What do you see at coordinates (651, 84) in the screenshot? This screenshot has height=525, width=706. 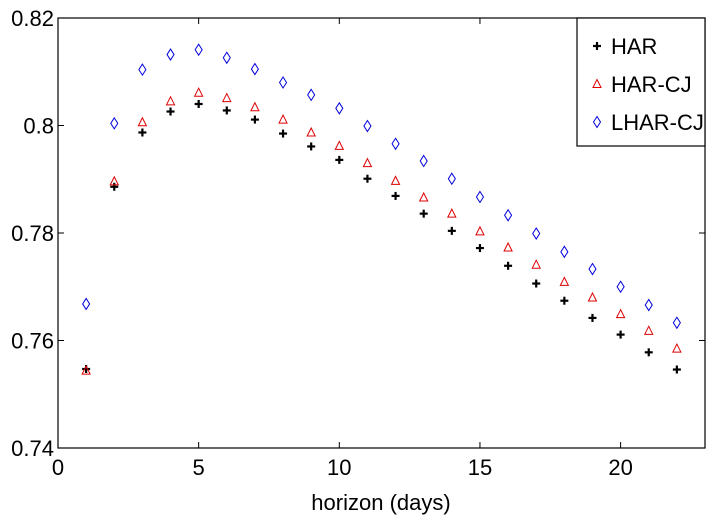 I see `legend-label: HAR-CJ` at bounding box center [651, 84].